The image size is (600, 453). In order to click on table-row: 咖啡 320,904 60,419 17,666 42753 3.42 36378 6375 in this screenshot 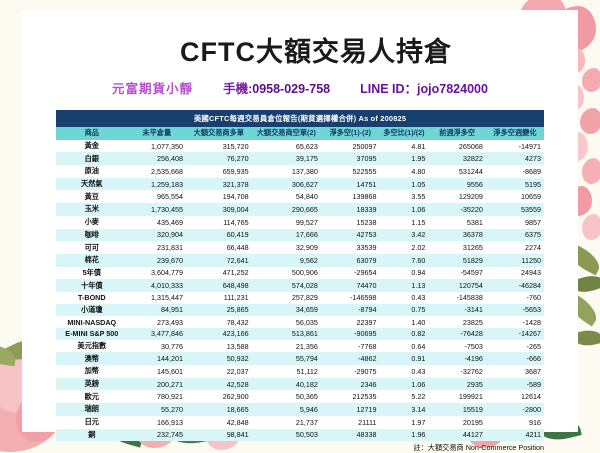, I will do `click(300, 235)`.